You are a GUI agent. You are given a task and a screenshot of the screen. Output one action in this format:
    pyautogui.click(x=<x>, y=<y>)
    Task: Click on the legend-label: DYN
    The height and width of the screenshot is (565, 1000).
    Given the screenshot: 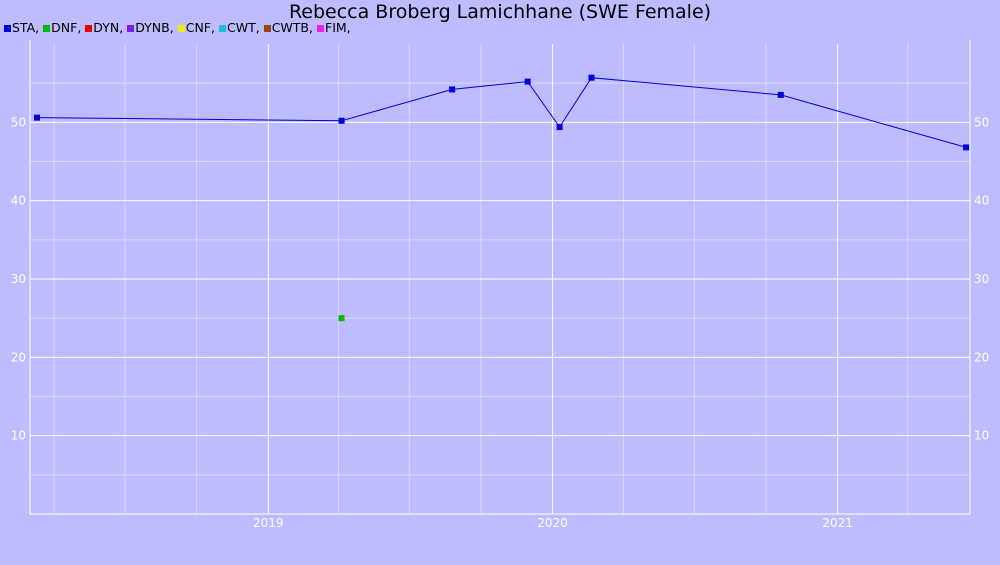 What is the action you would take?
    pyautogui.click(x=106, y=27)
    